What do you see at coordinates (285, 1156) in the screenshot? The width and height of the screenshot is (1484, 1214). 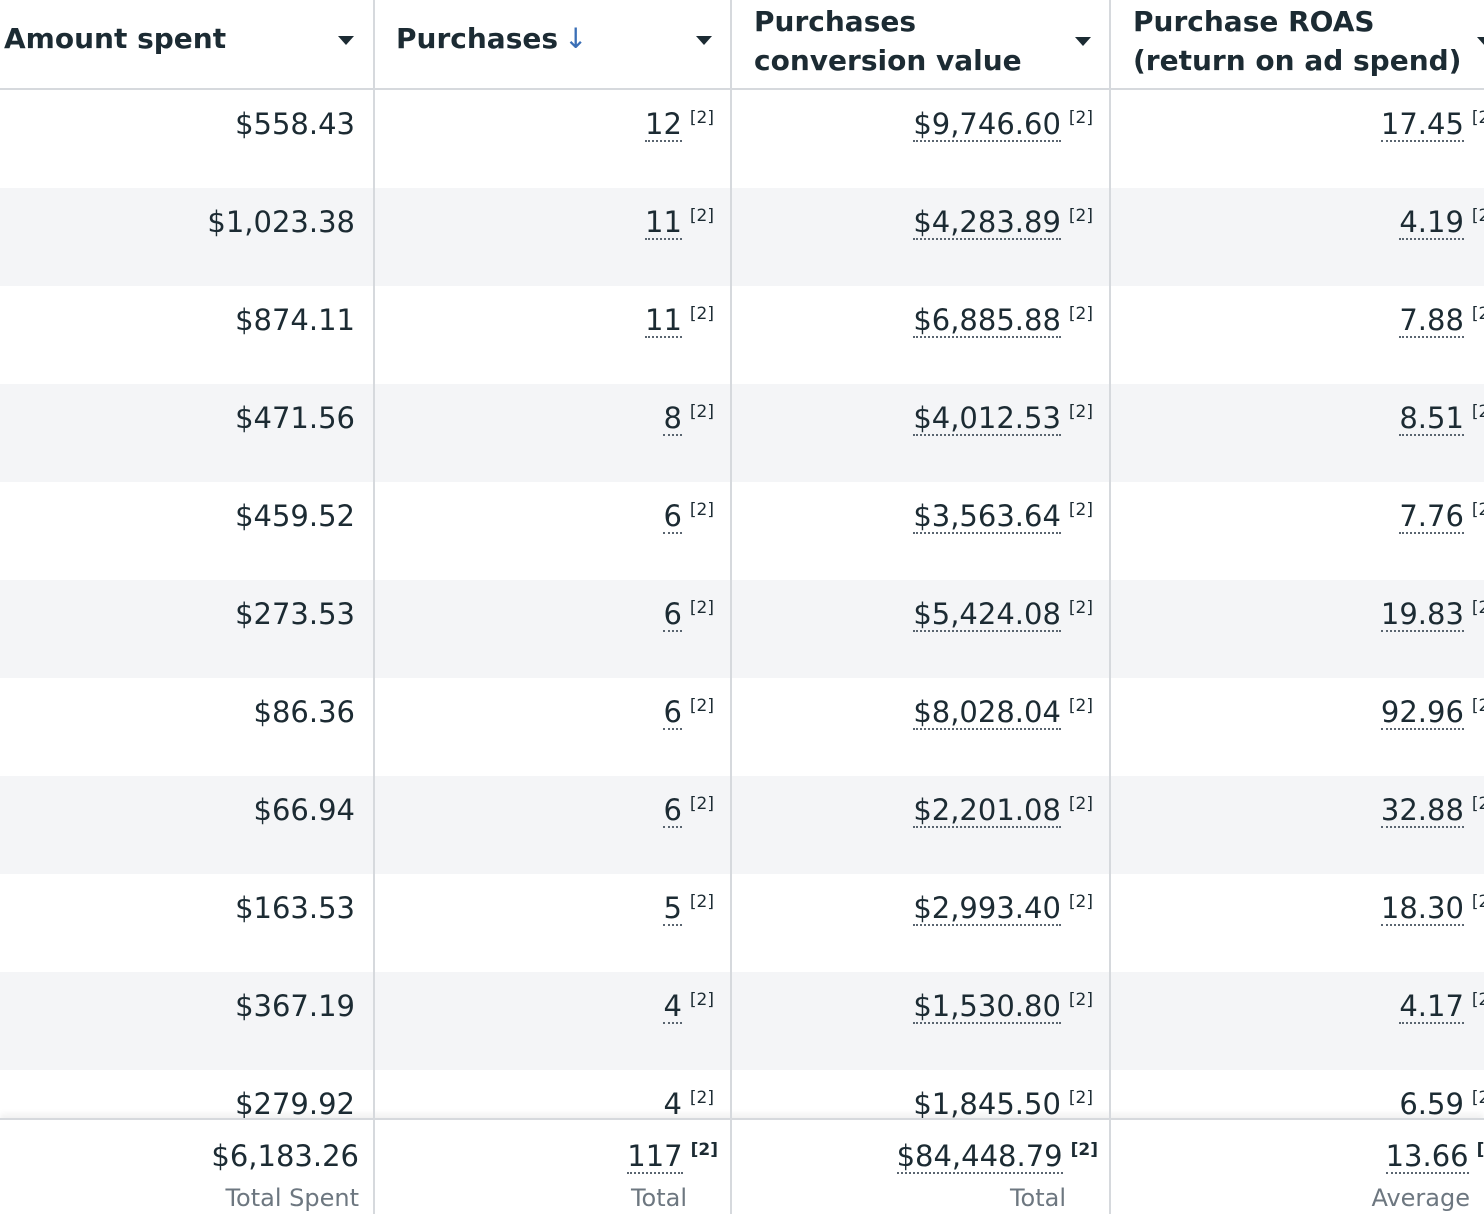 I see `total-amount-spent: $6,183.26` at bounding box center [285, 1156].